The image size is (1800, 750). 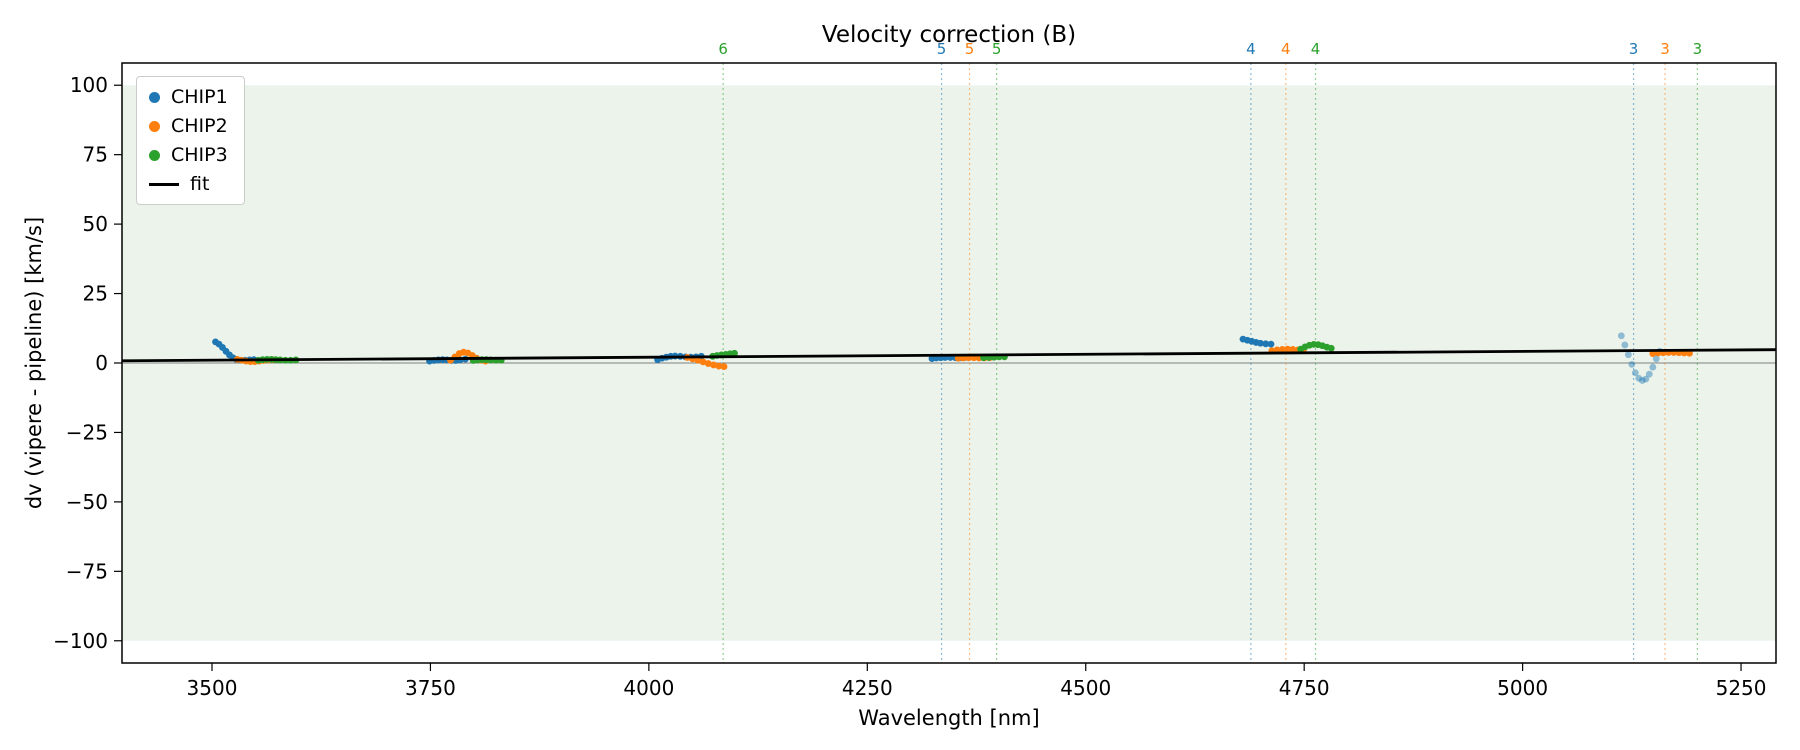 What do you see at coordinates (1522, 688) in the screenshot?
I see `x-tick-label: 5000` at bounding box center [1522, 688].